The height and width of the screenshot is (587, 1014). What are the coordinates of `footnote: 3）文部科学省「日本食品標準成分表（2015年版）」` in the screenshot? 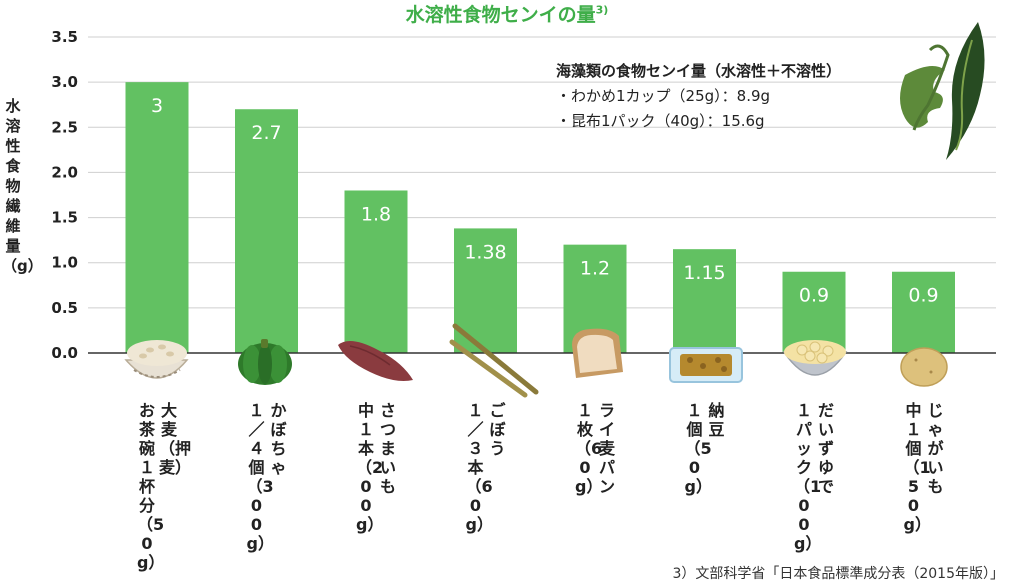 It's located at (838, 574).